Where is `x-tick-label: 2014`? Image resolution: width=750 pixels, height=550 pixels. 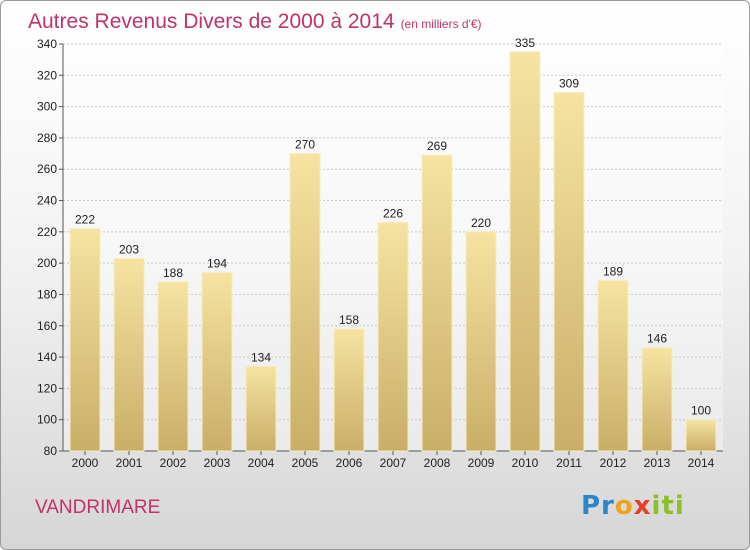 x-tick-label: 2014 is located at coordinates (701, 463).